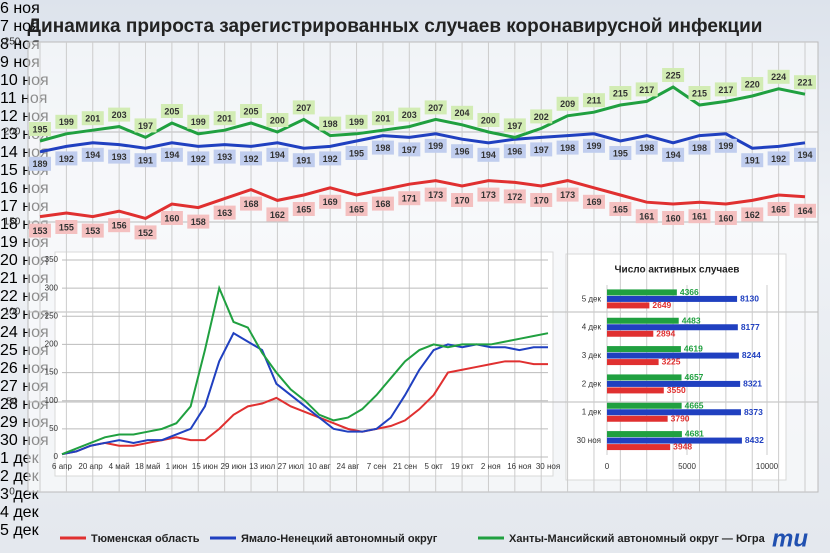 The width and height of the screenshot is (830, 553). I want to click on x-tick-label: 4 май, so click(119, 466).